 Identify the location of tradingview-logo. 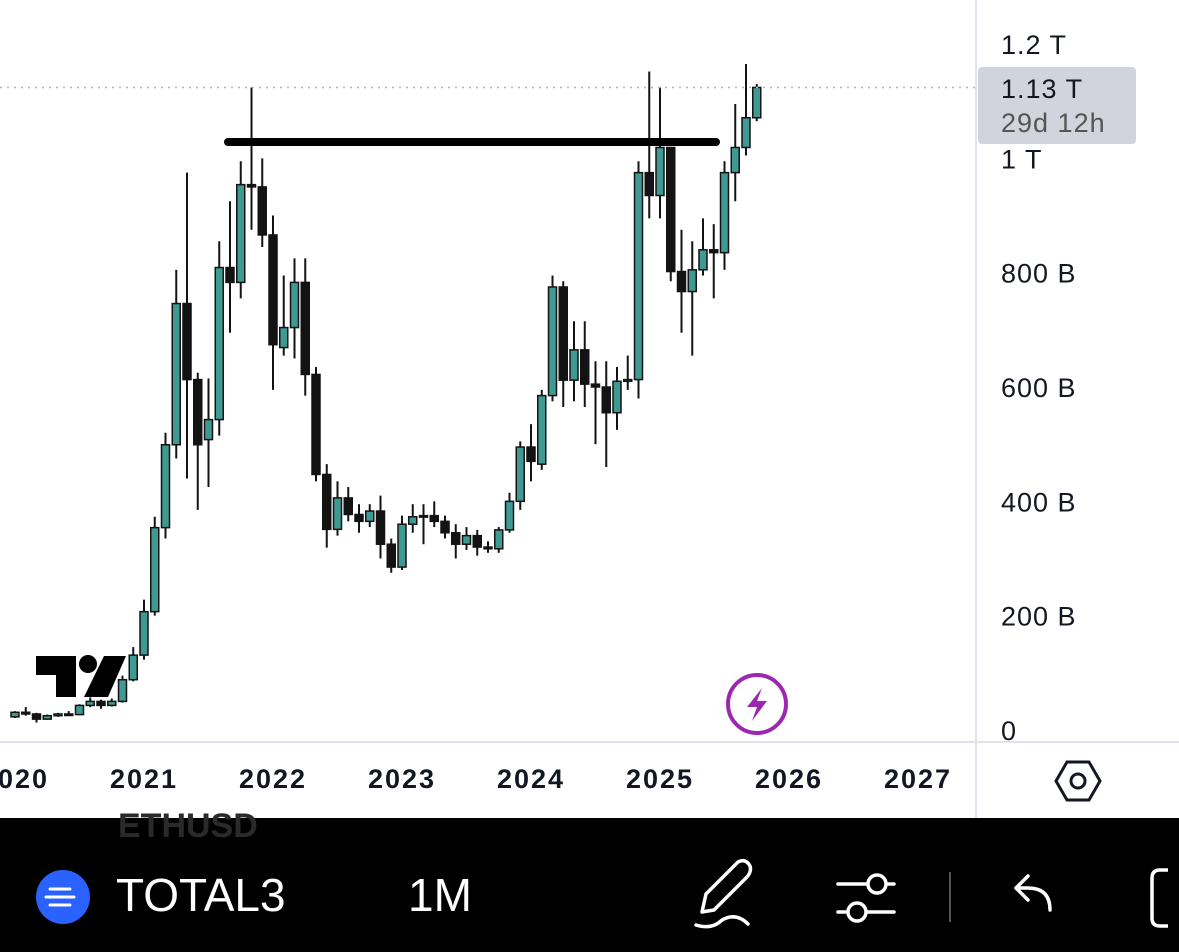
(81, 676).